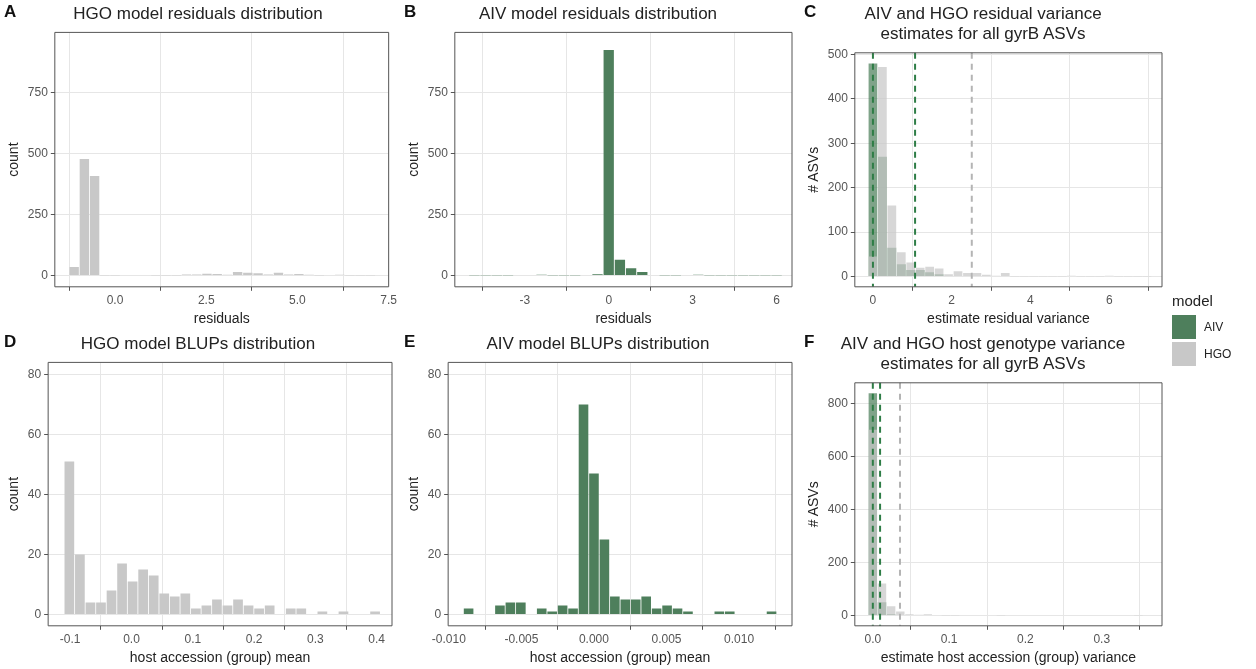 The height and width of the screenshot is (669, 1256). What do you see at coordinates (983, 23) in the screenshot?
I see `chart-title: AIV and HGO residual variance estimates for all gyrB ASVs` at bounding box center [983, 23].